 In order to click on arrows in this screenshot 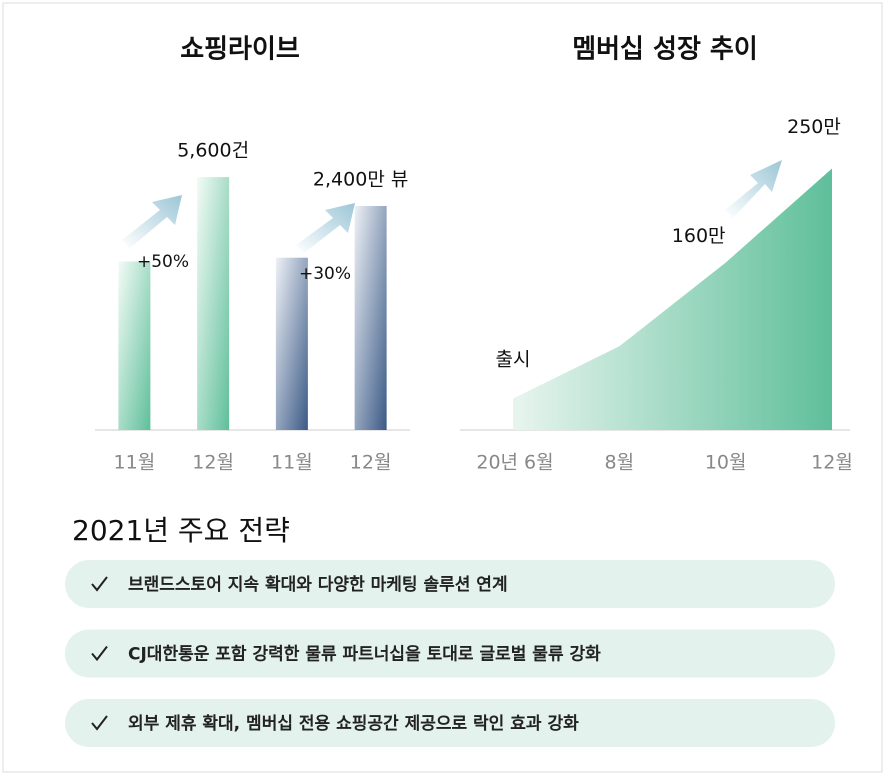, I will do `click(452, 206)`.